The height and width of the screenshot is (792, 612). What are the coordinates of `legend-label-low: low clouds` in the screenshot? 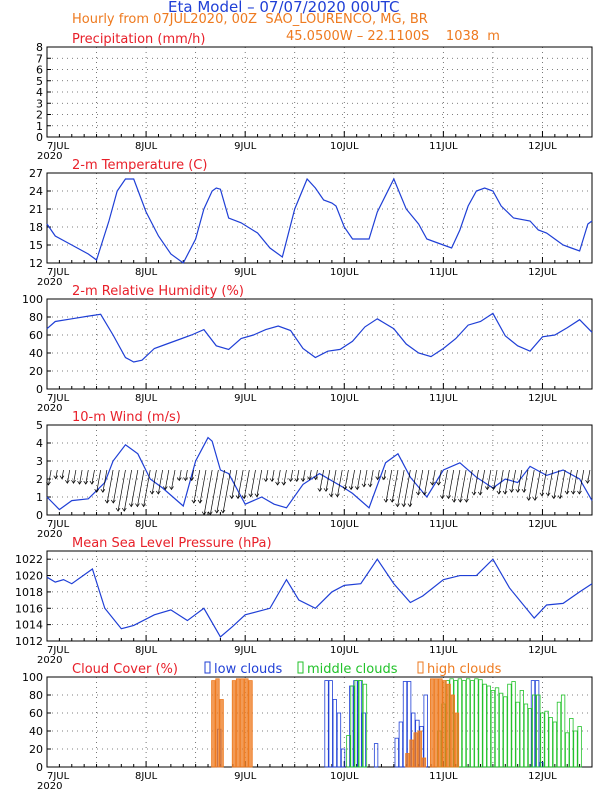 It's located at (248, 669).